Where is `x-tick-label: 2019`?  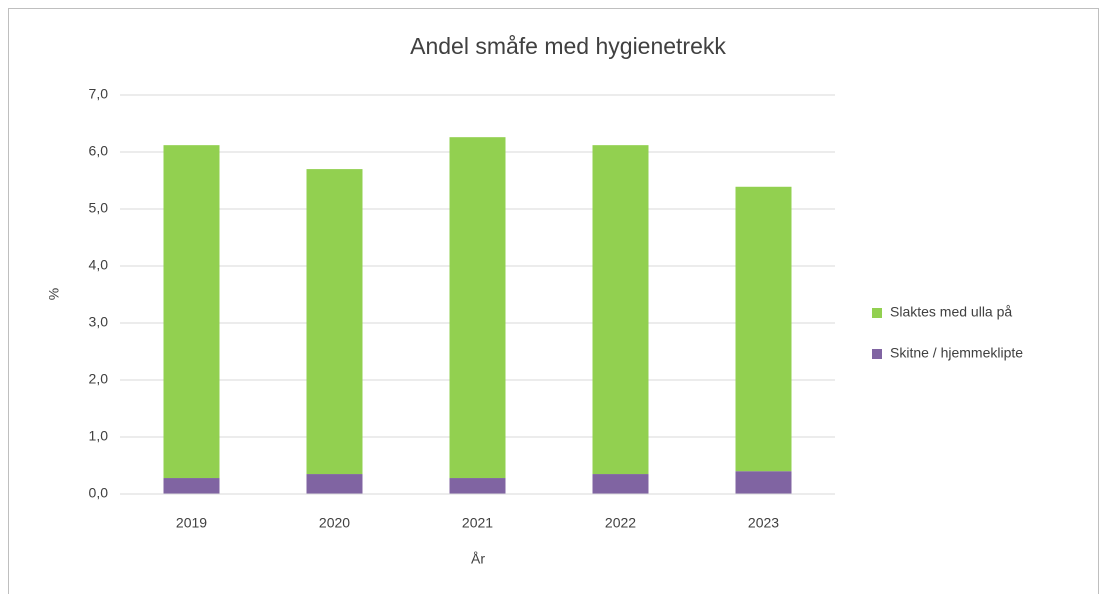
x-tick-label: 2019 is located at coordinates (191, 523).